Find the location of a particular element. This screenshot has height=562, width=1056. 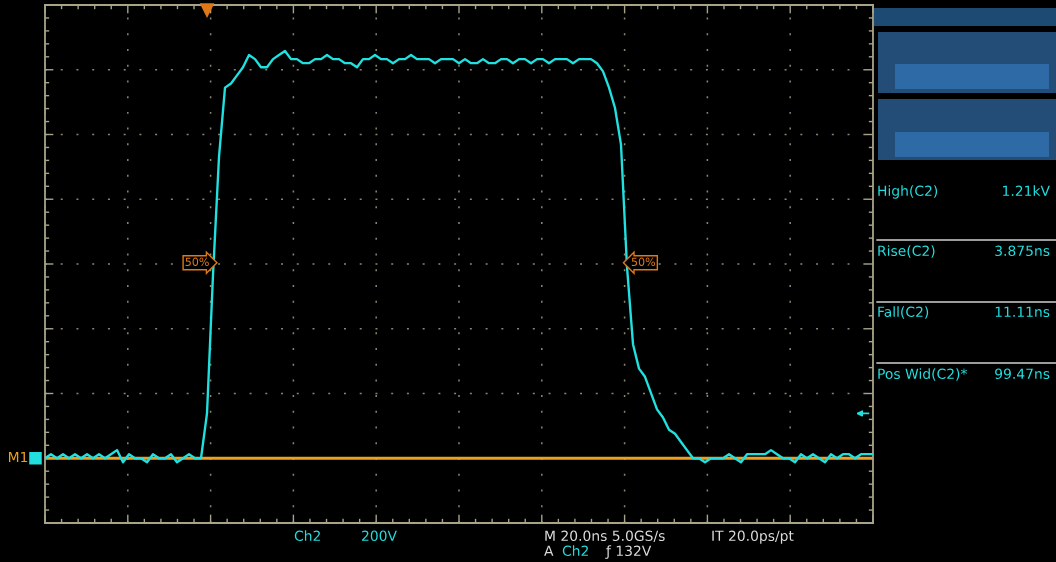

text: M 20.0ns 5.0GS/s is located at coordinates (605, 536).